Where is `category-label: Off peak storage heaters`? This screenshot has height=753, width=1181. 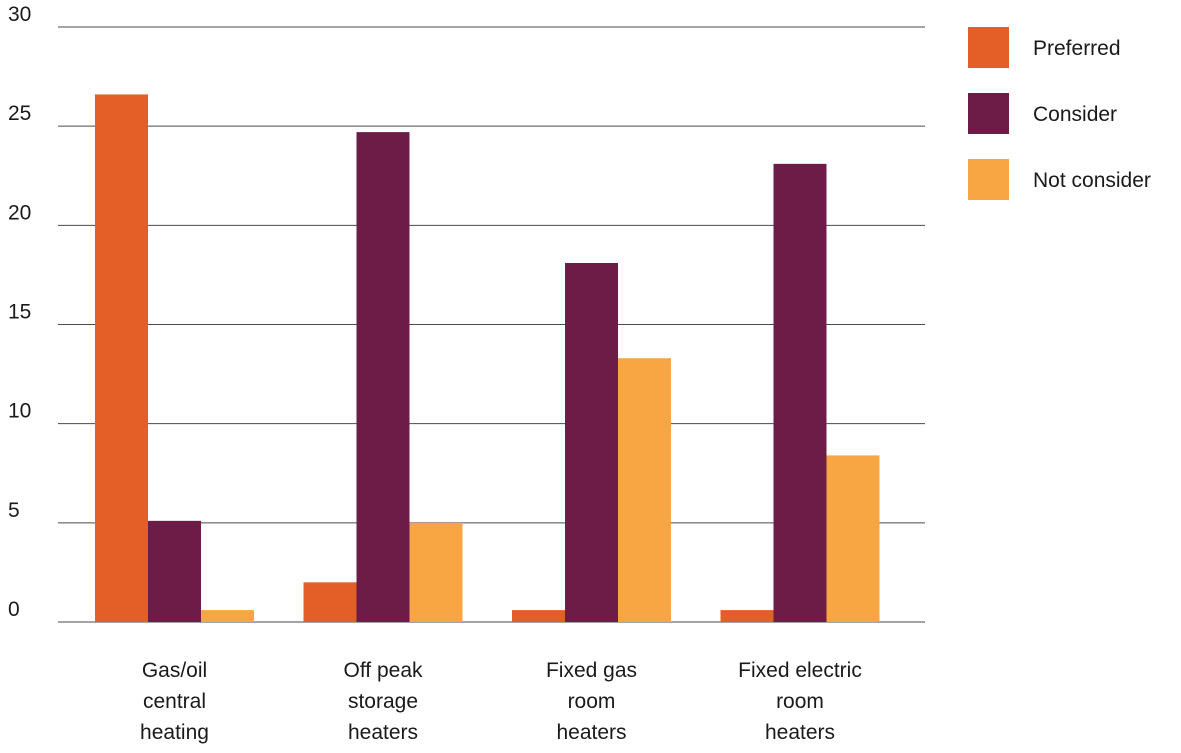 category-label: Off peak storage heaters is located at coordinates (383, 701).